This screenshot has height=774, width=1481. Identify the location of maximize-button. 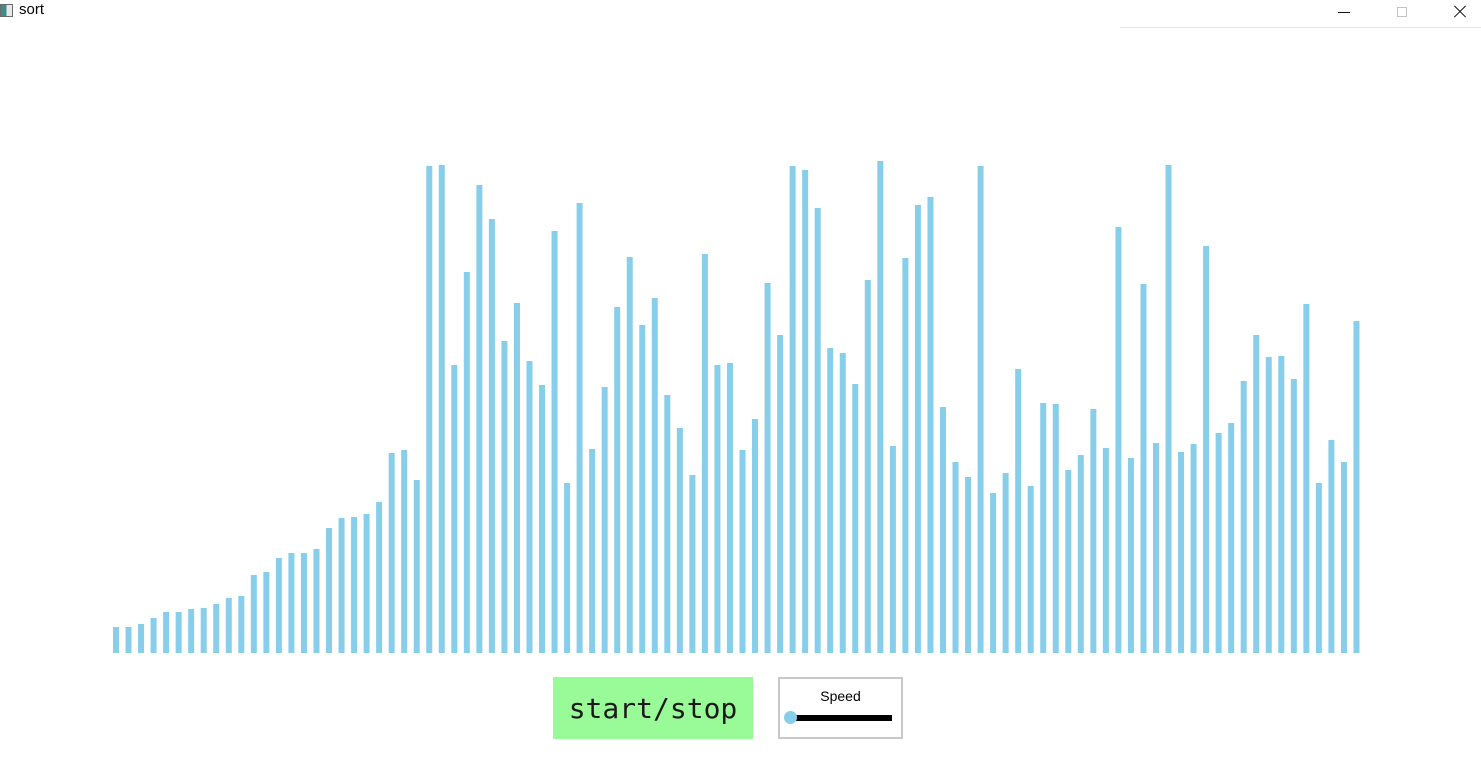
(1402, 12).